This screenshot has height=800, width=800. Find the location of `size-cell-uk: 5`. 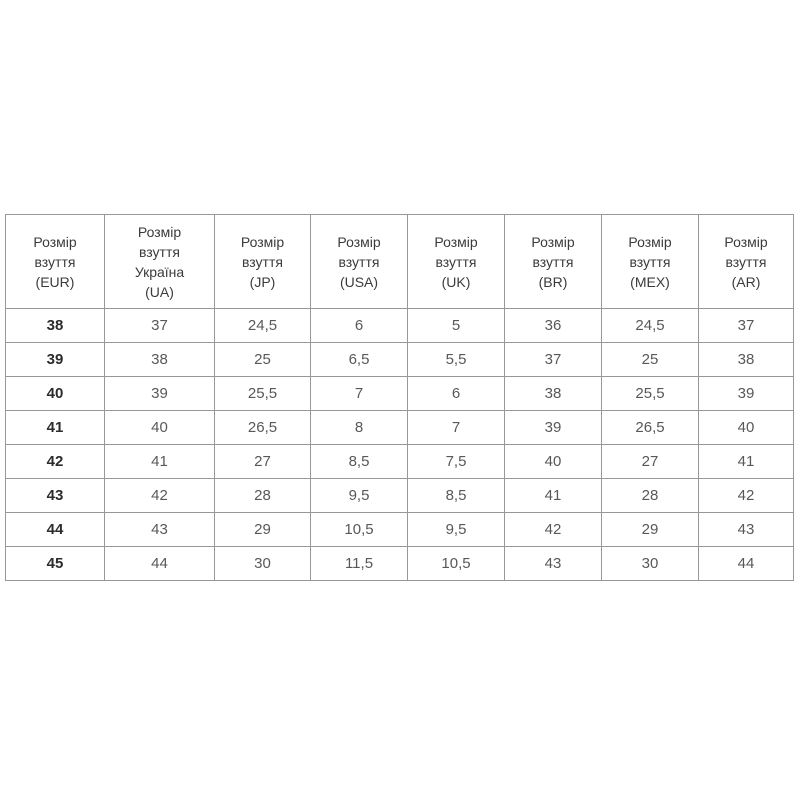

size-cell-uk: 5 is located at coordinates (456, 325).